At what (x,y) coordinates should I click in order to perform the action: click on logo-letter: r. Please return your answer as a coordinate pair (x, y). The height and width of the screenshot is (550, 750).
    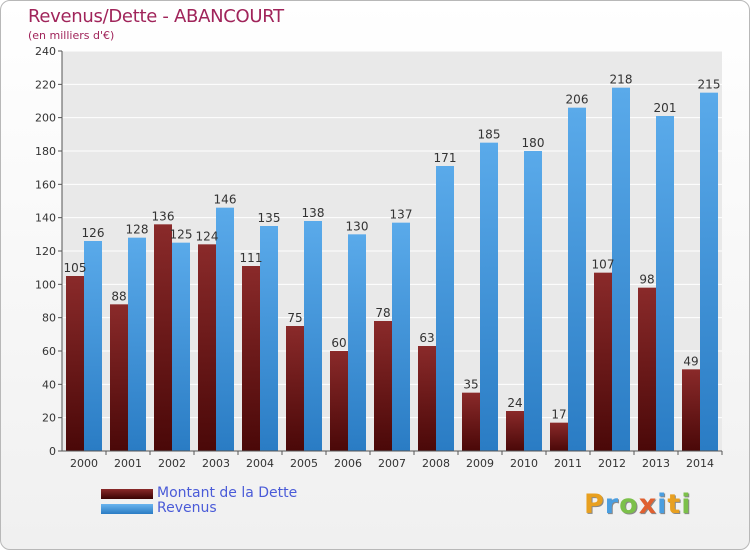
    Looking at the image, I should click on (612, 504).